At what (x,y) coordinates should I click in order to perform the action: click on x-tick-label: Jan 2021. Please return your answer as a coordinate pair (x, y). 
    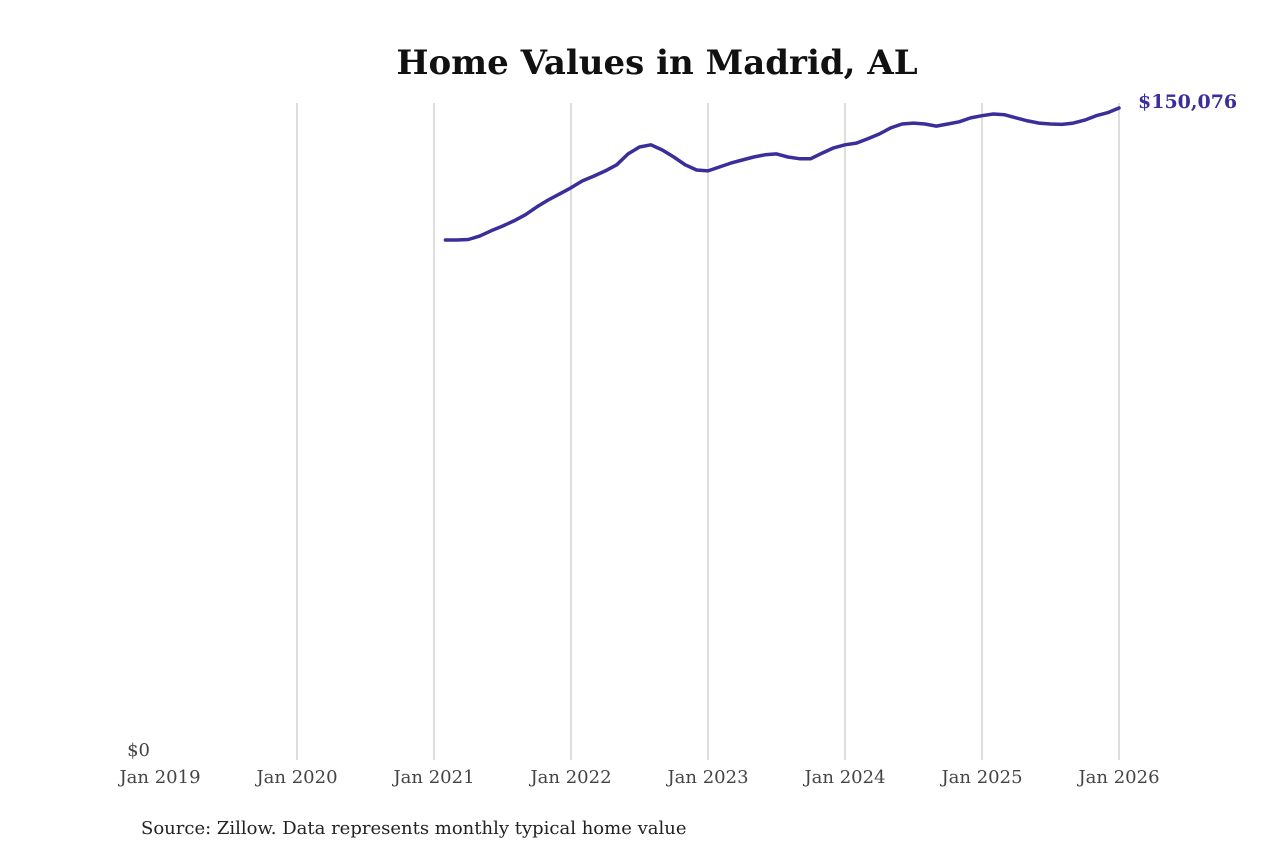
    Looking at the image, I should click on (432, 777).